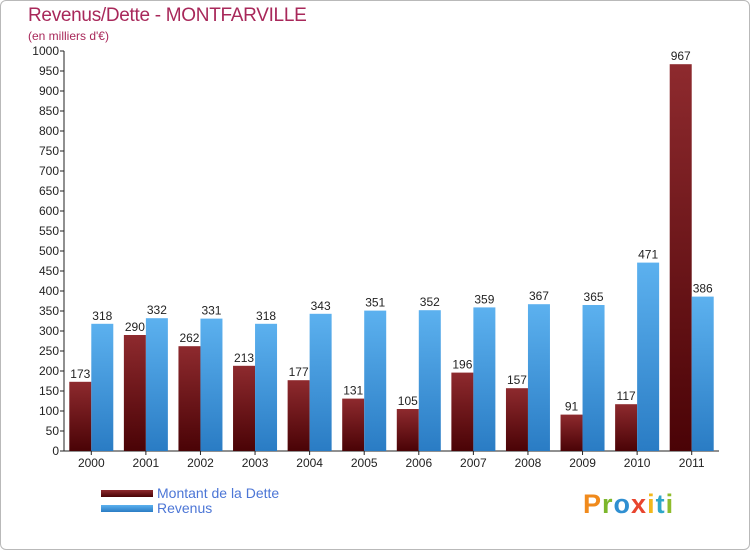 The width and height of the screenshot is (750, 550). Describe the element at coordinates (49, 331) in the screenshot. I see `y-tick-label: 300` at that location.